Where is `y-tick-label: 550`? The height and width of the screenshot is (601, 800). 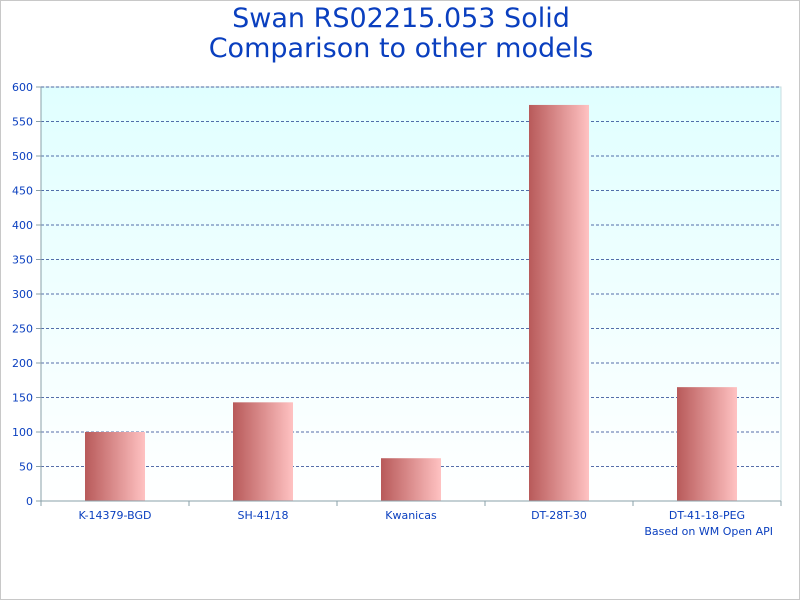 y-tick-label: 550 is located at coordinates (22, 122).